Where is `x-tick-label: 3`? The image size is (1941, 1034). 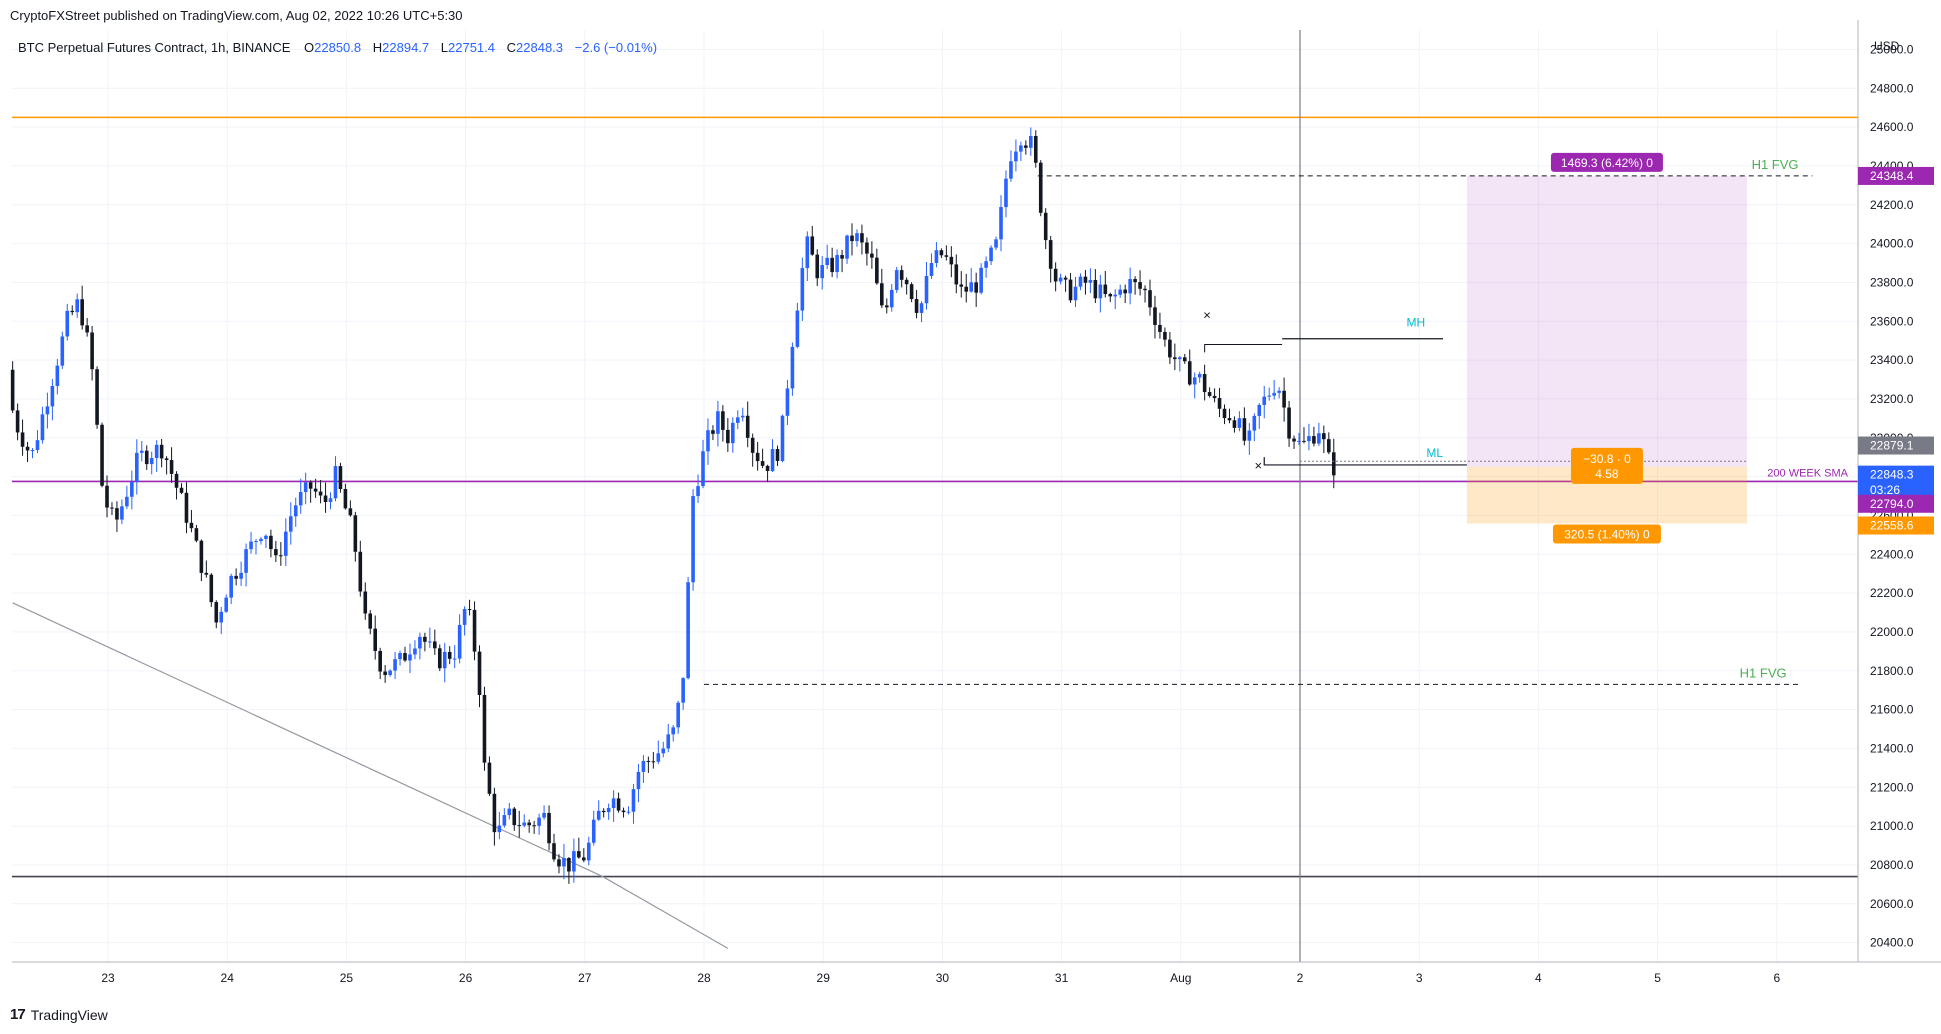 x-tick-label: 3 is located at coordinates (1419, 978).